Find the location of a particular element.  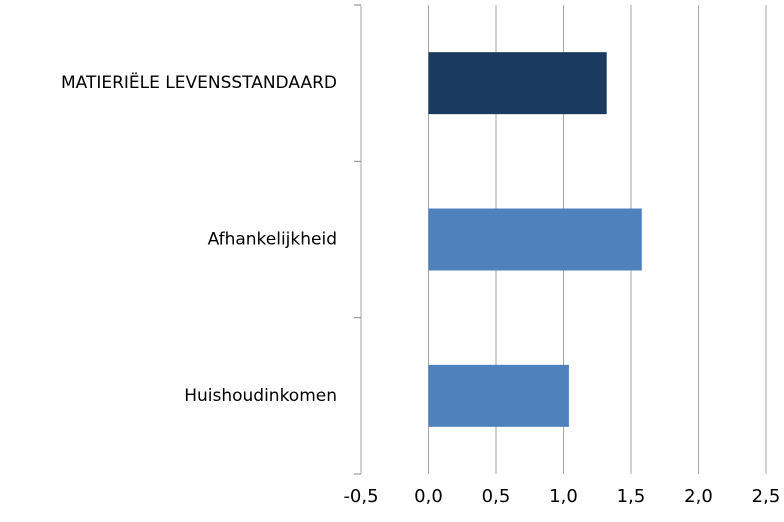

x-tick-label: 2,0 is located at coordinates (698, 496).